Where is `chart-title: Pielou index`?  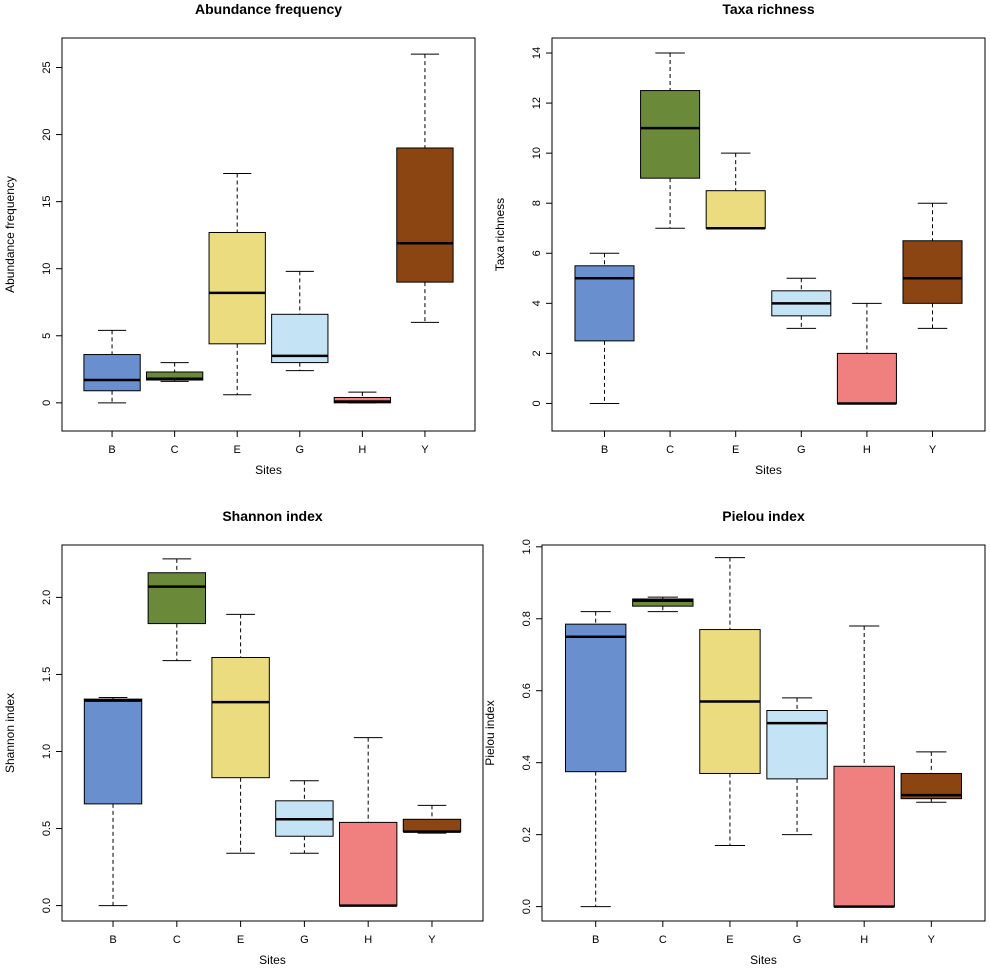
chart-title: Pielou index is located at coordinates (763, 516).